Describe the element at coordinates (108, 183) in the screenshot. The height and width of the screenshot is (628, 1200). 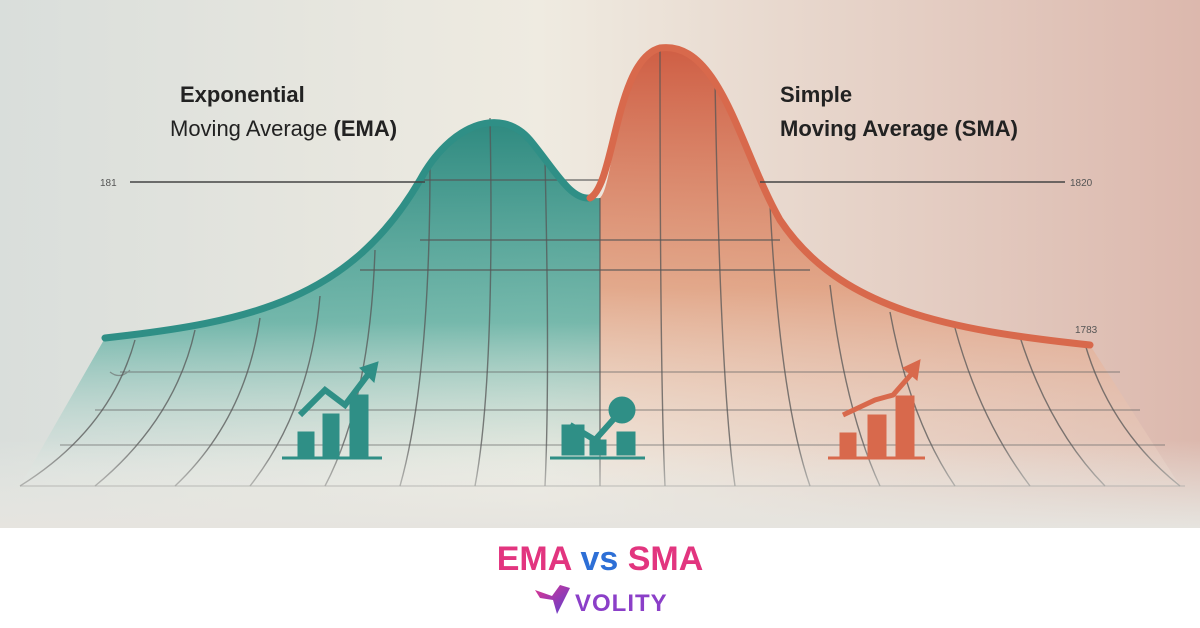
I see `axis-mark: 181` at that location.